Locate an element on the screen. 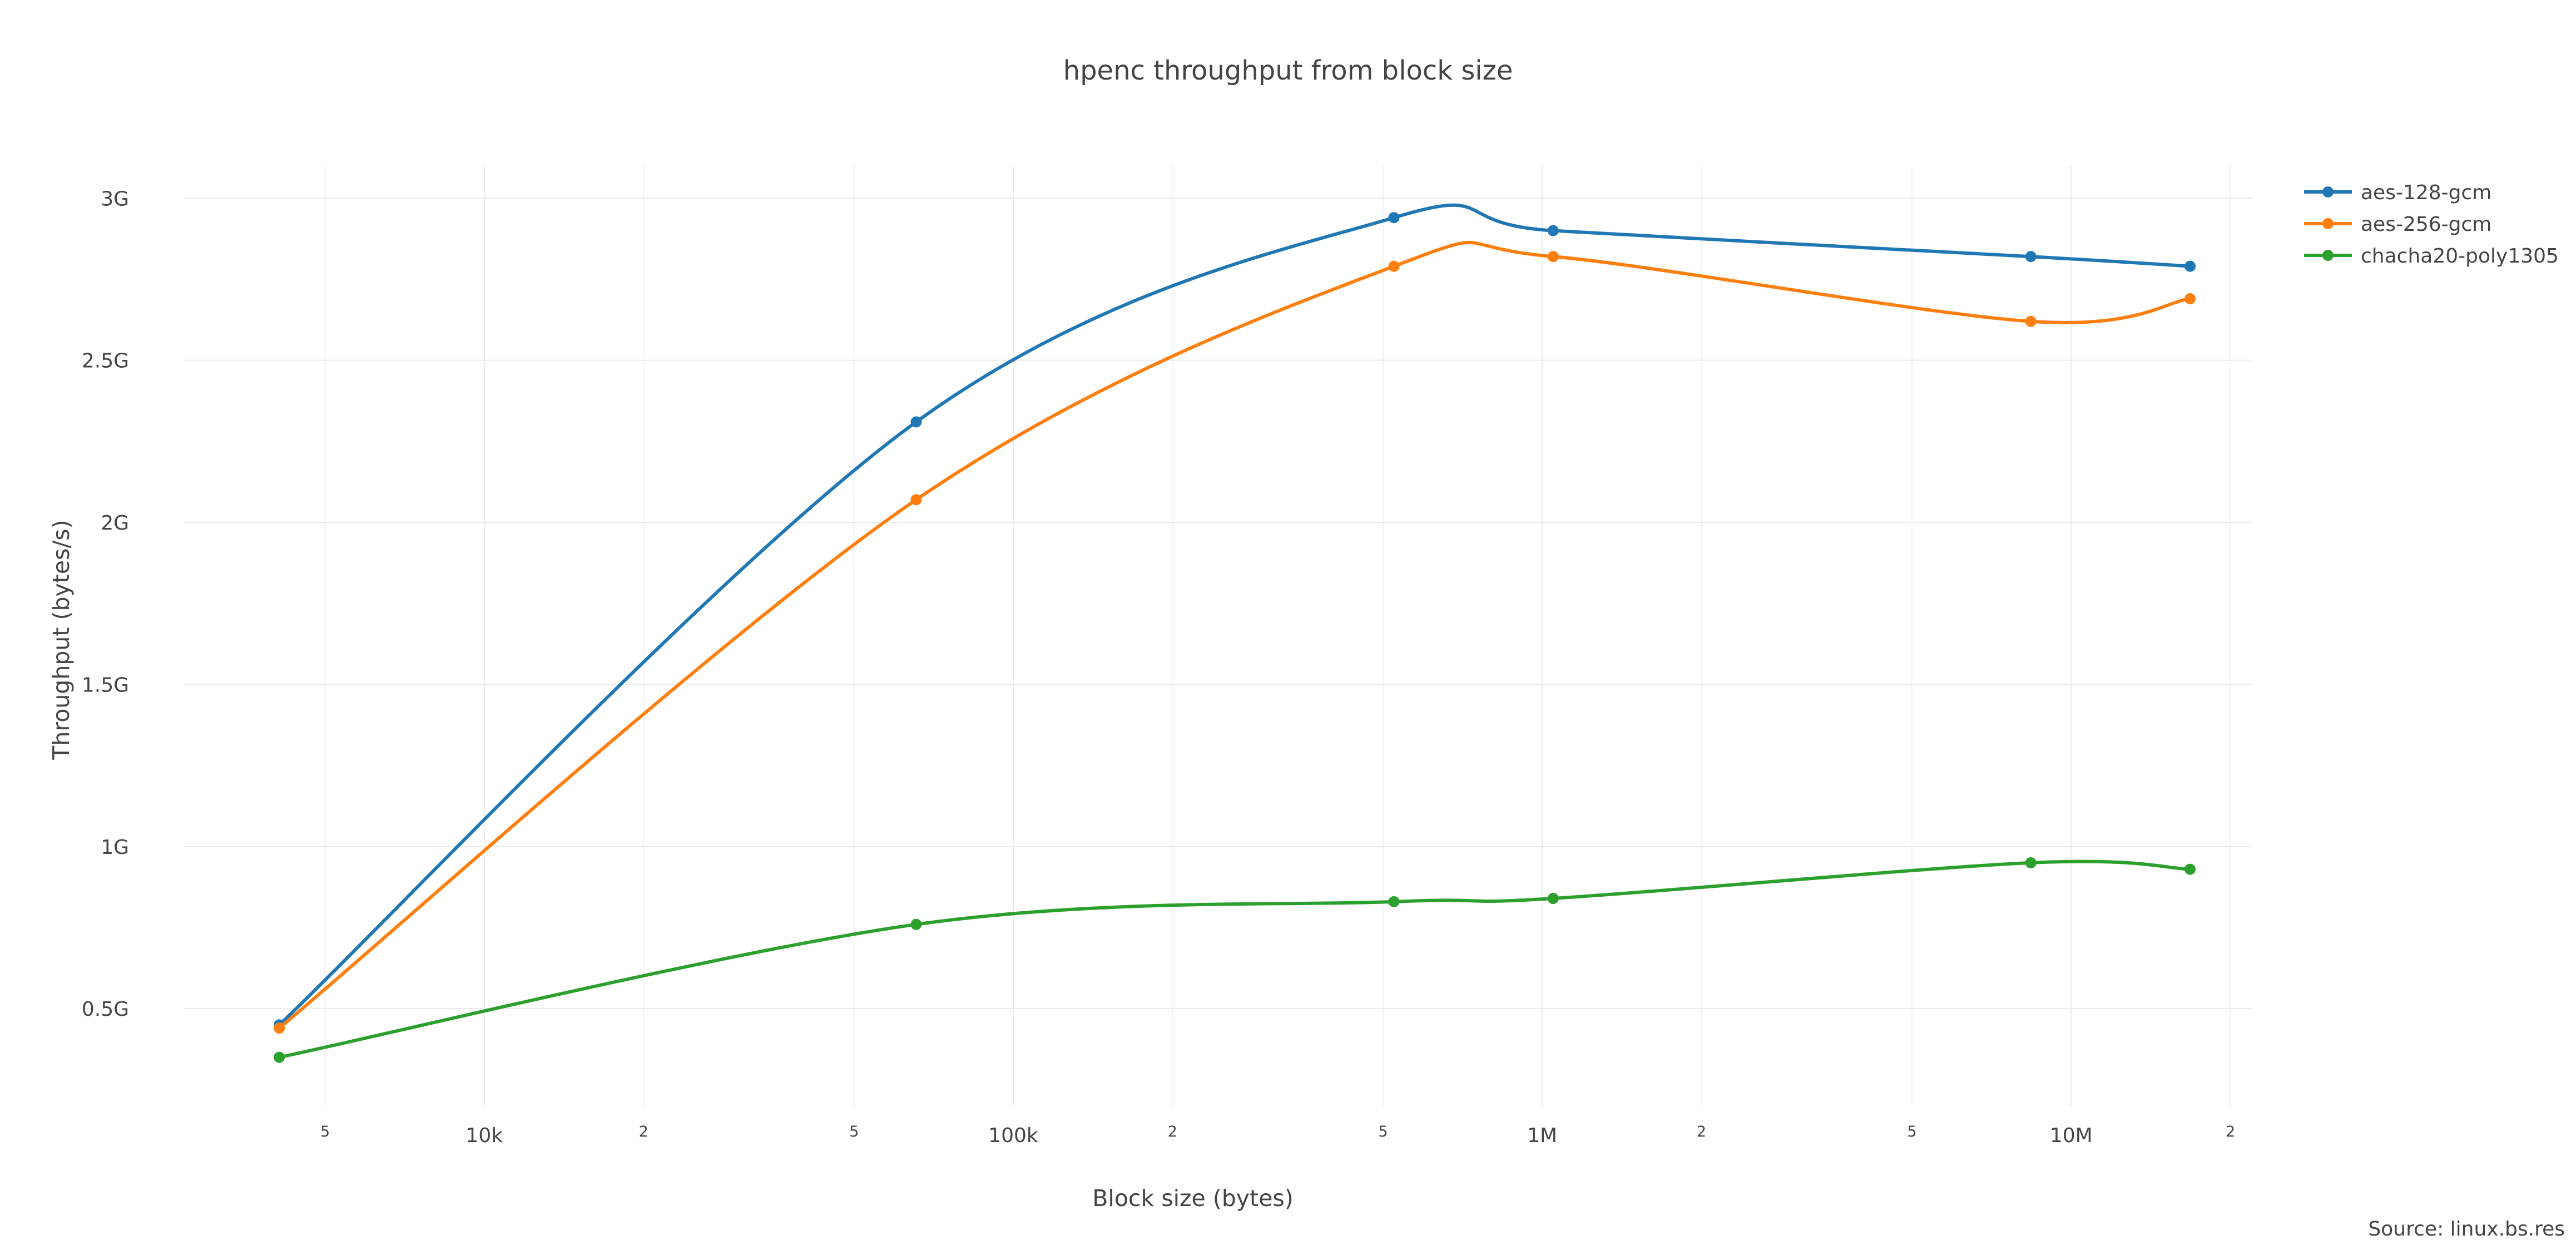 Image resolution: width=2576 pixels, height=1250 pixels. y-tick-label: 1.5G is located at coordinates (105, 685).